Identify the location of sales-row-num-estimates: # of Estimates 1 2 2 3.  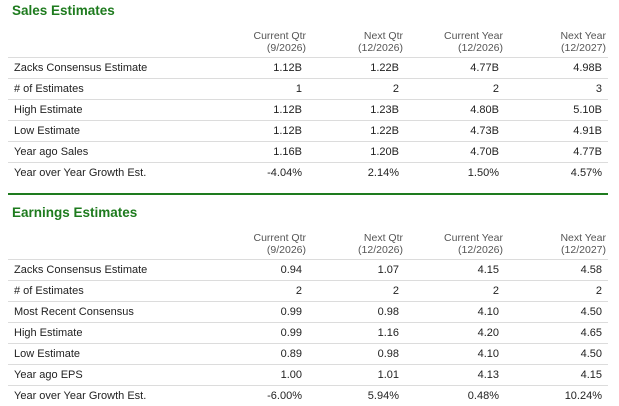
(308, 88).